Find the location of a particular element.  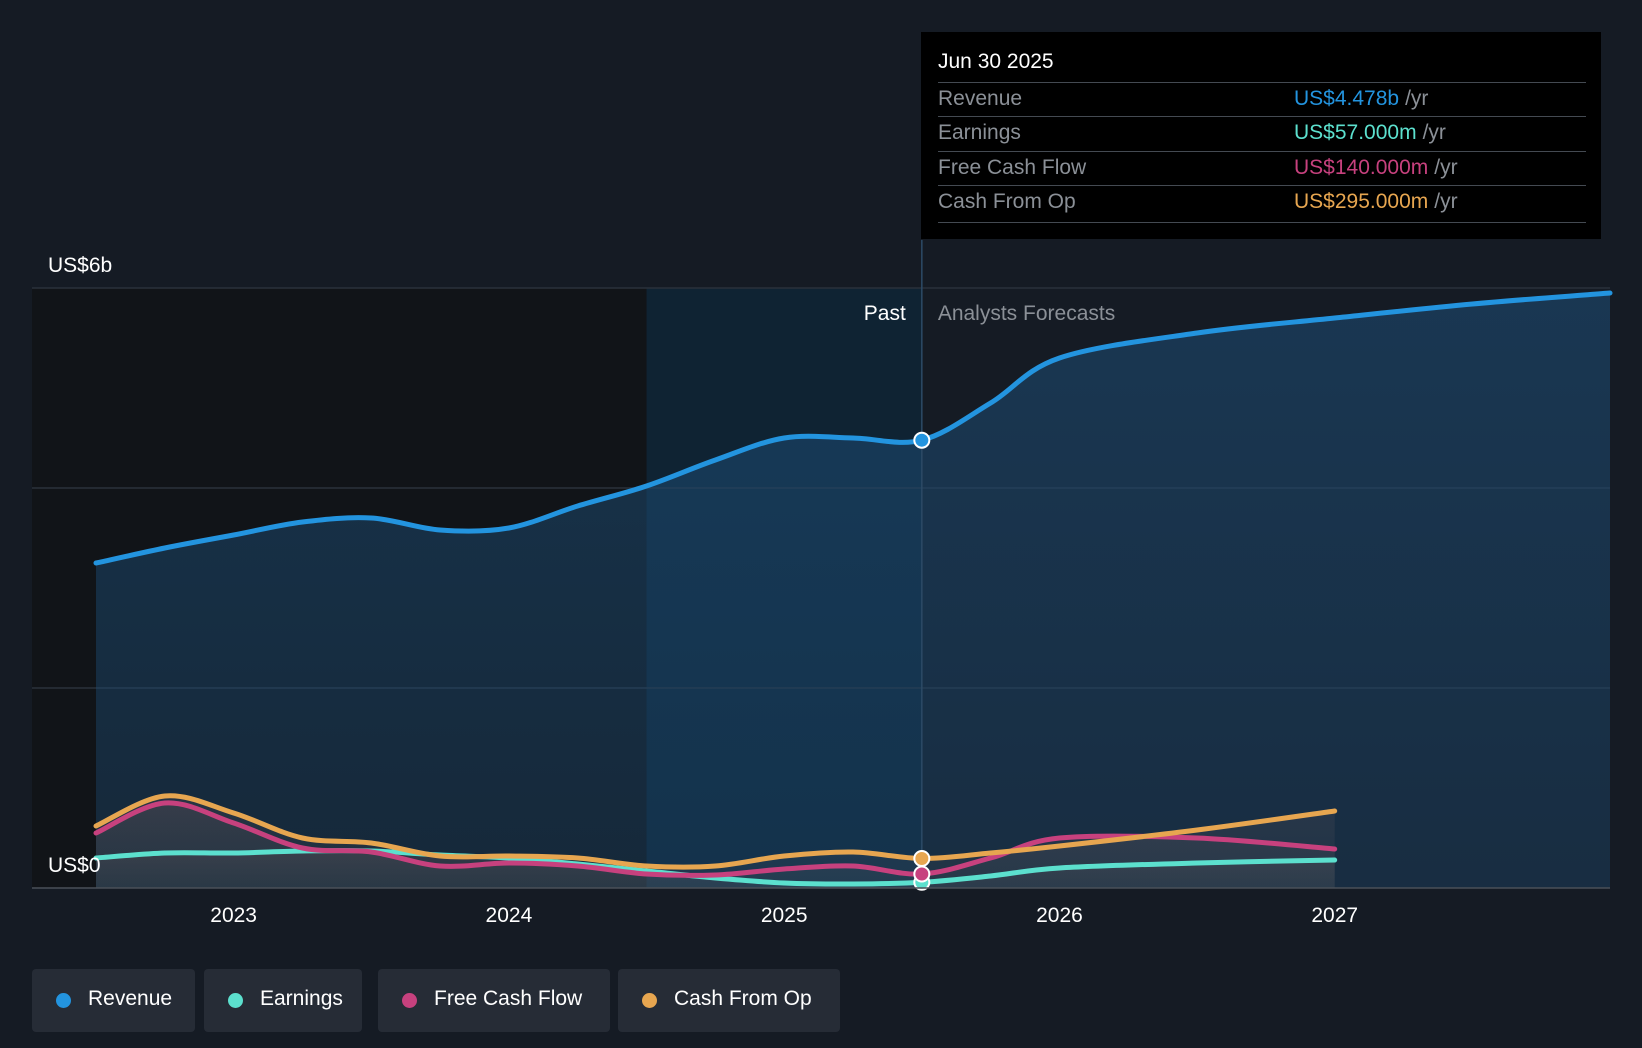

tooltip-label: Free Cash Flow is located at coordinates (1012, 167).